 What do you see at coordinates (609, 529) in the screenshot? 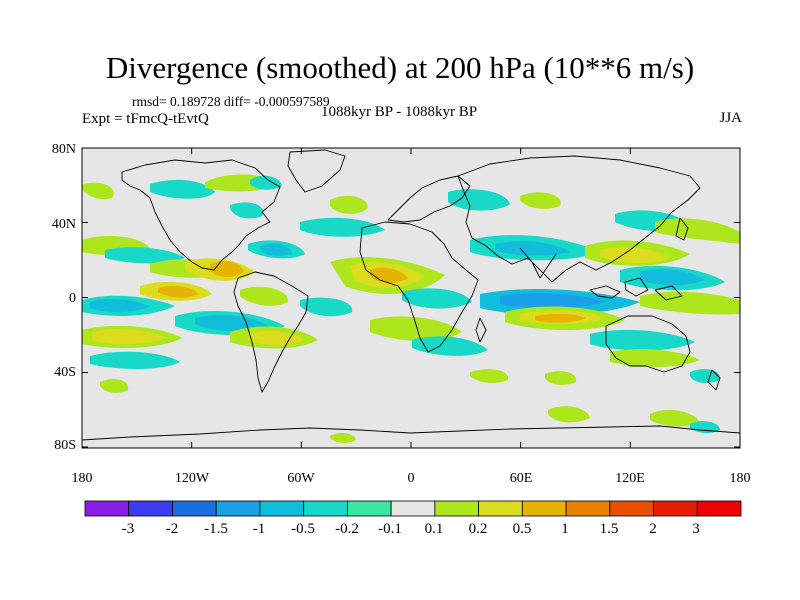
I see `colorbar-label: 1.5` at bounding box center [609, 529].